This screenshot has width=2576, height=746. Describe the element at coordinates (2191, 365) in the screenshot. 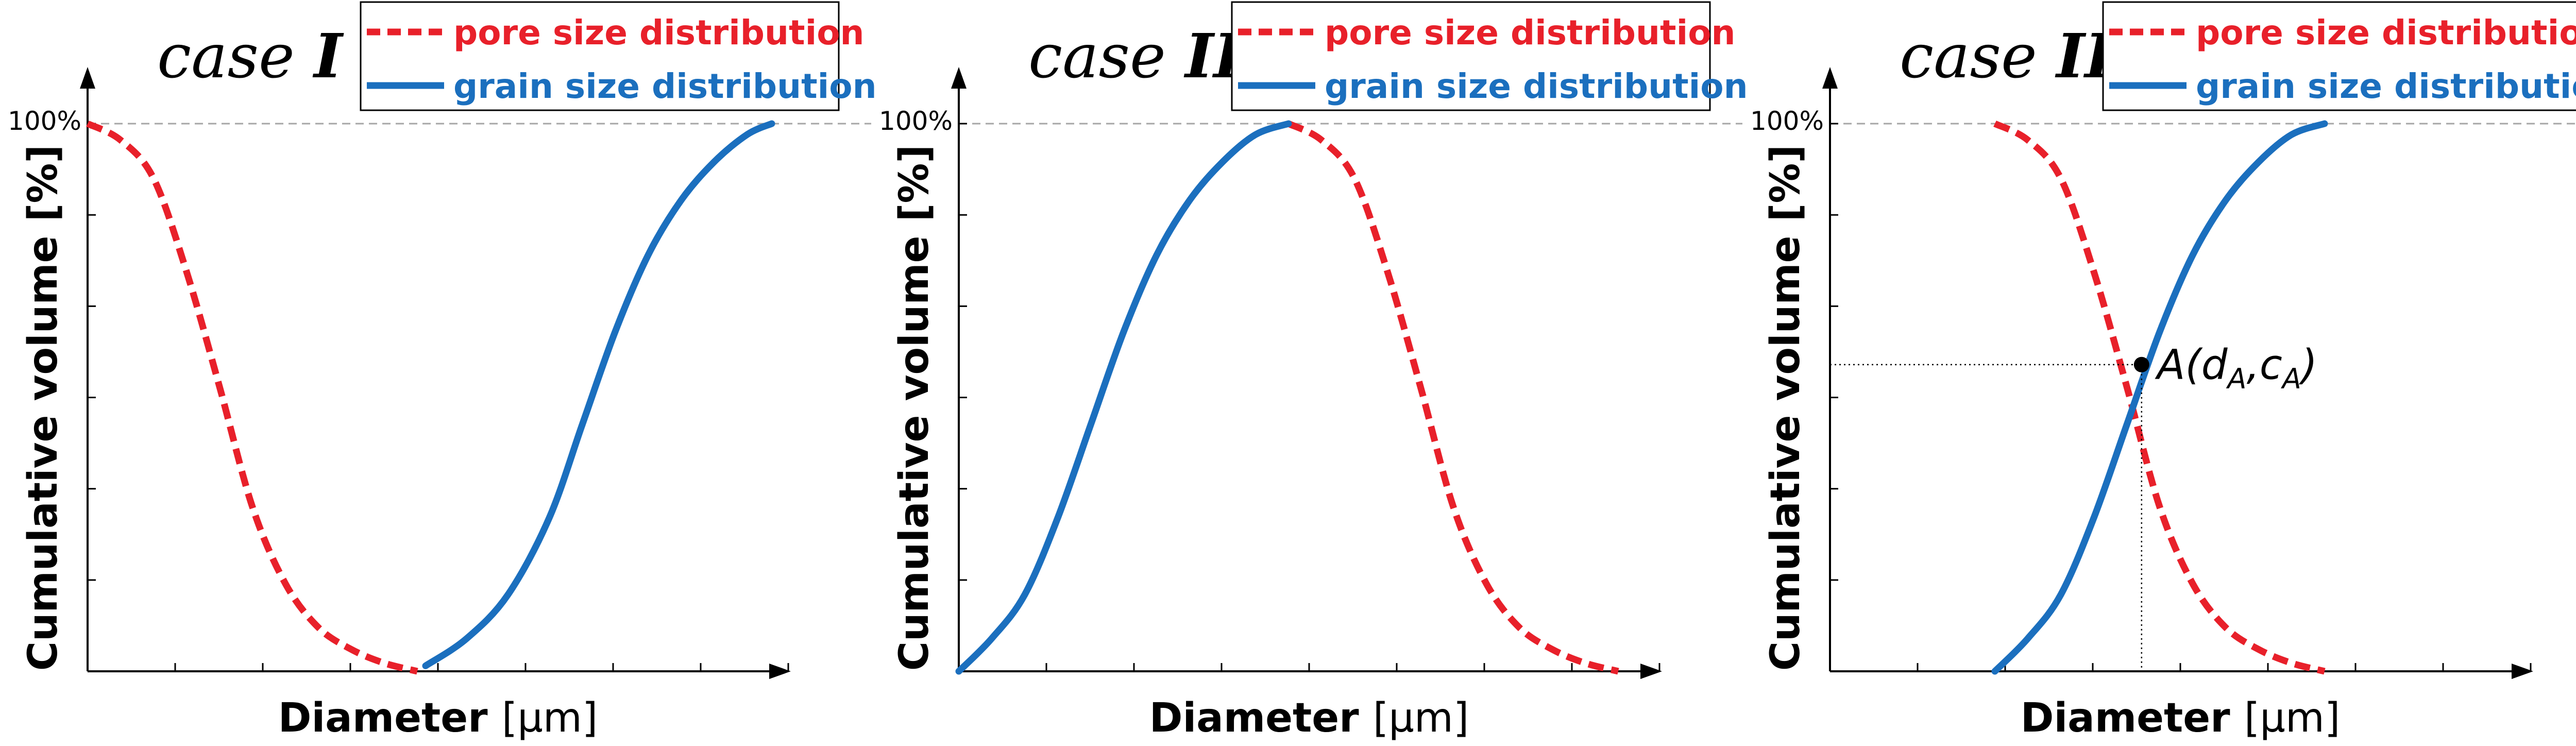

I see `intersection-label-prefix: A(d` at that location.